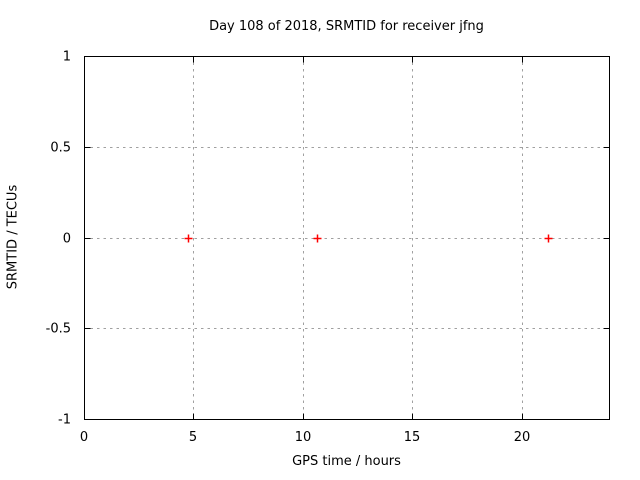 This screenshot has height=480, width=640. What do you see at coordinates (67, 239) in the screenshot?
I see `y-tick-label: 0` at bounding box center [67, 239].